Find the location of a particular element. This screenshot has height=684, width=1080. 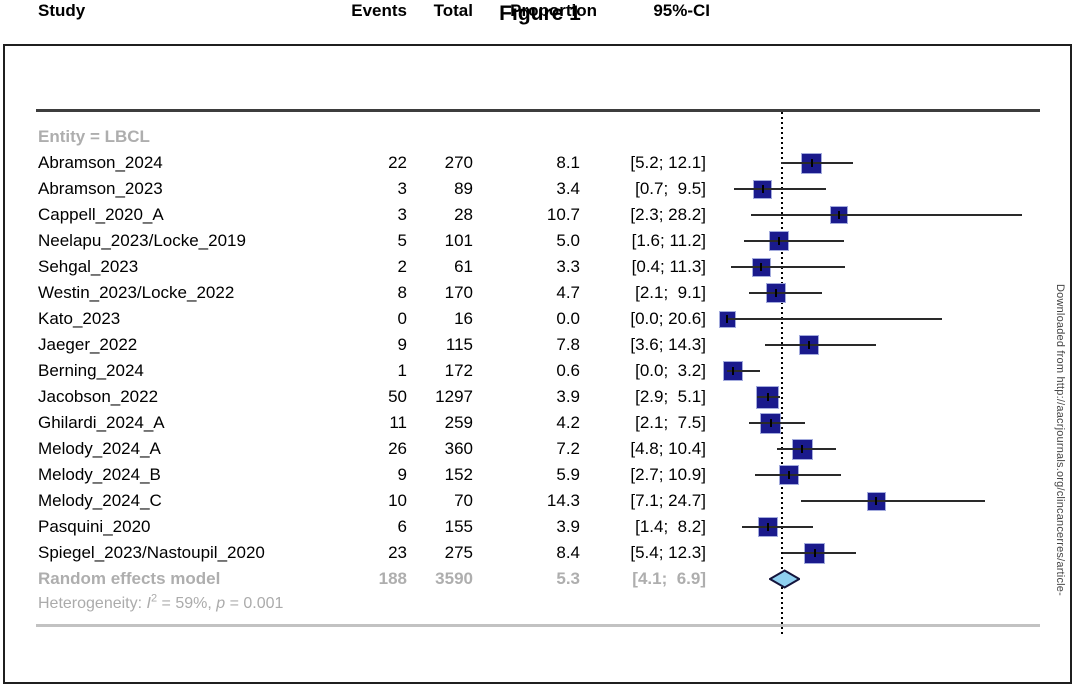

study-label: Westin_2023/Locke_2022 is located at coordinates (136, 292).